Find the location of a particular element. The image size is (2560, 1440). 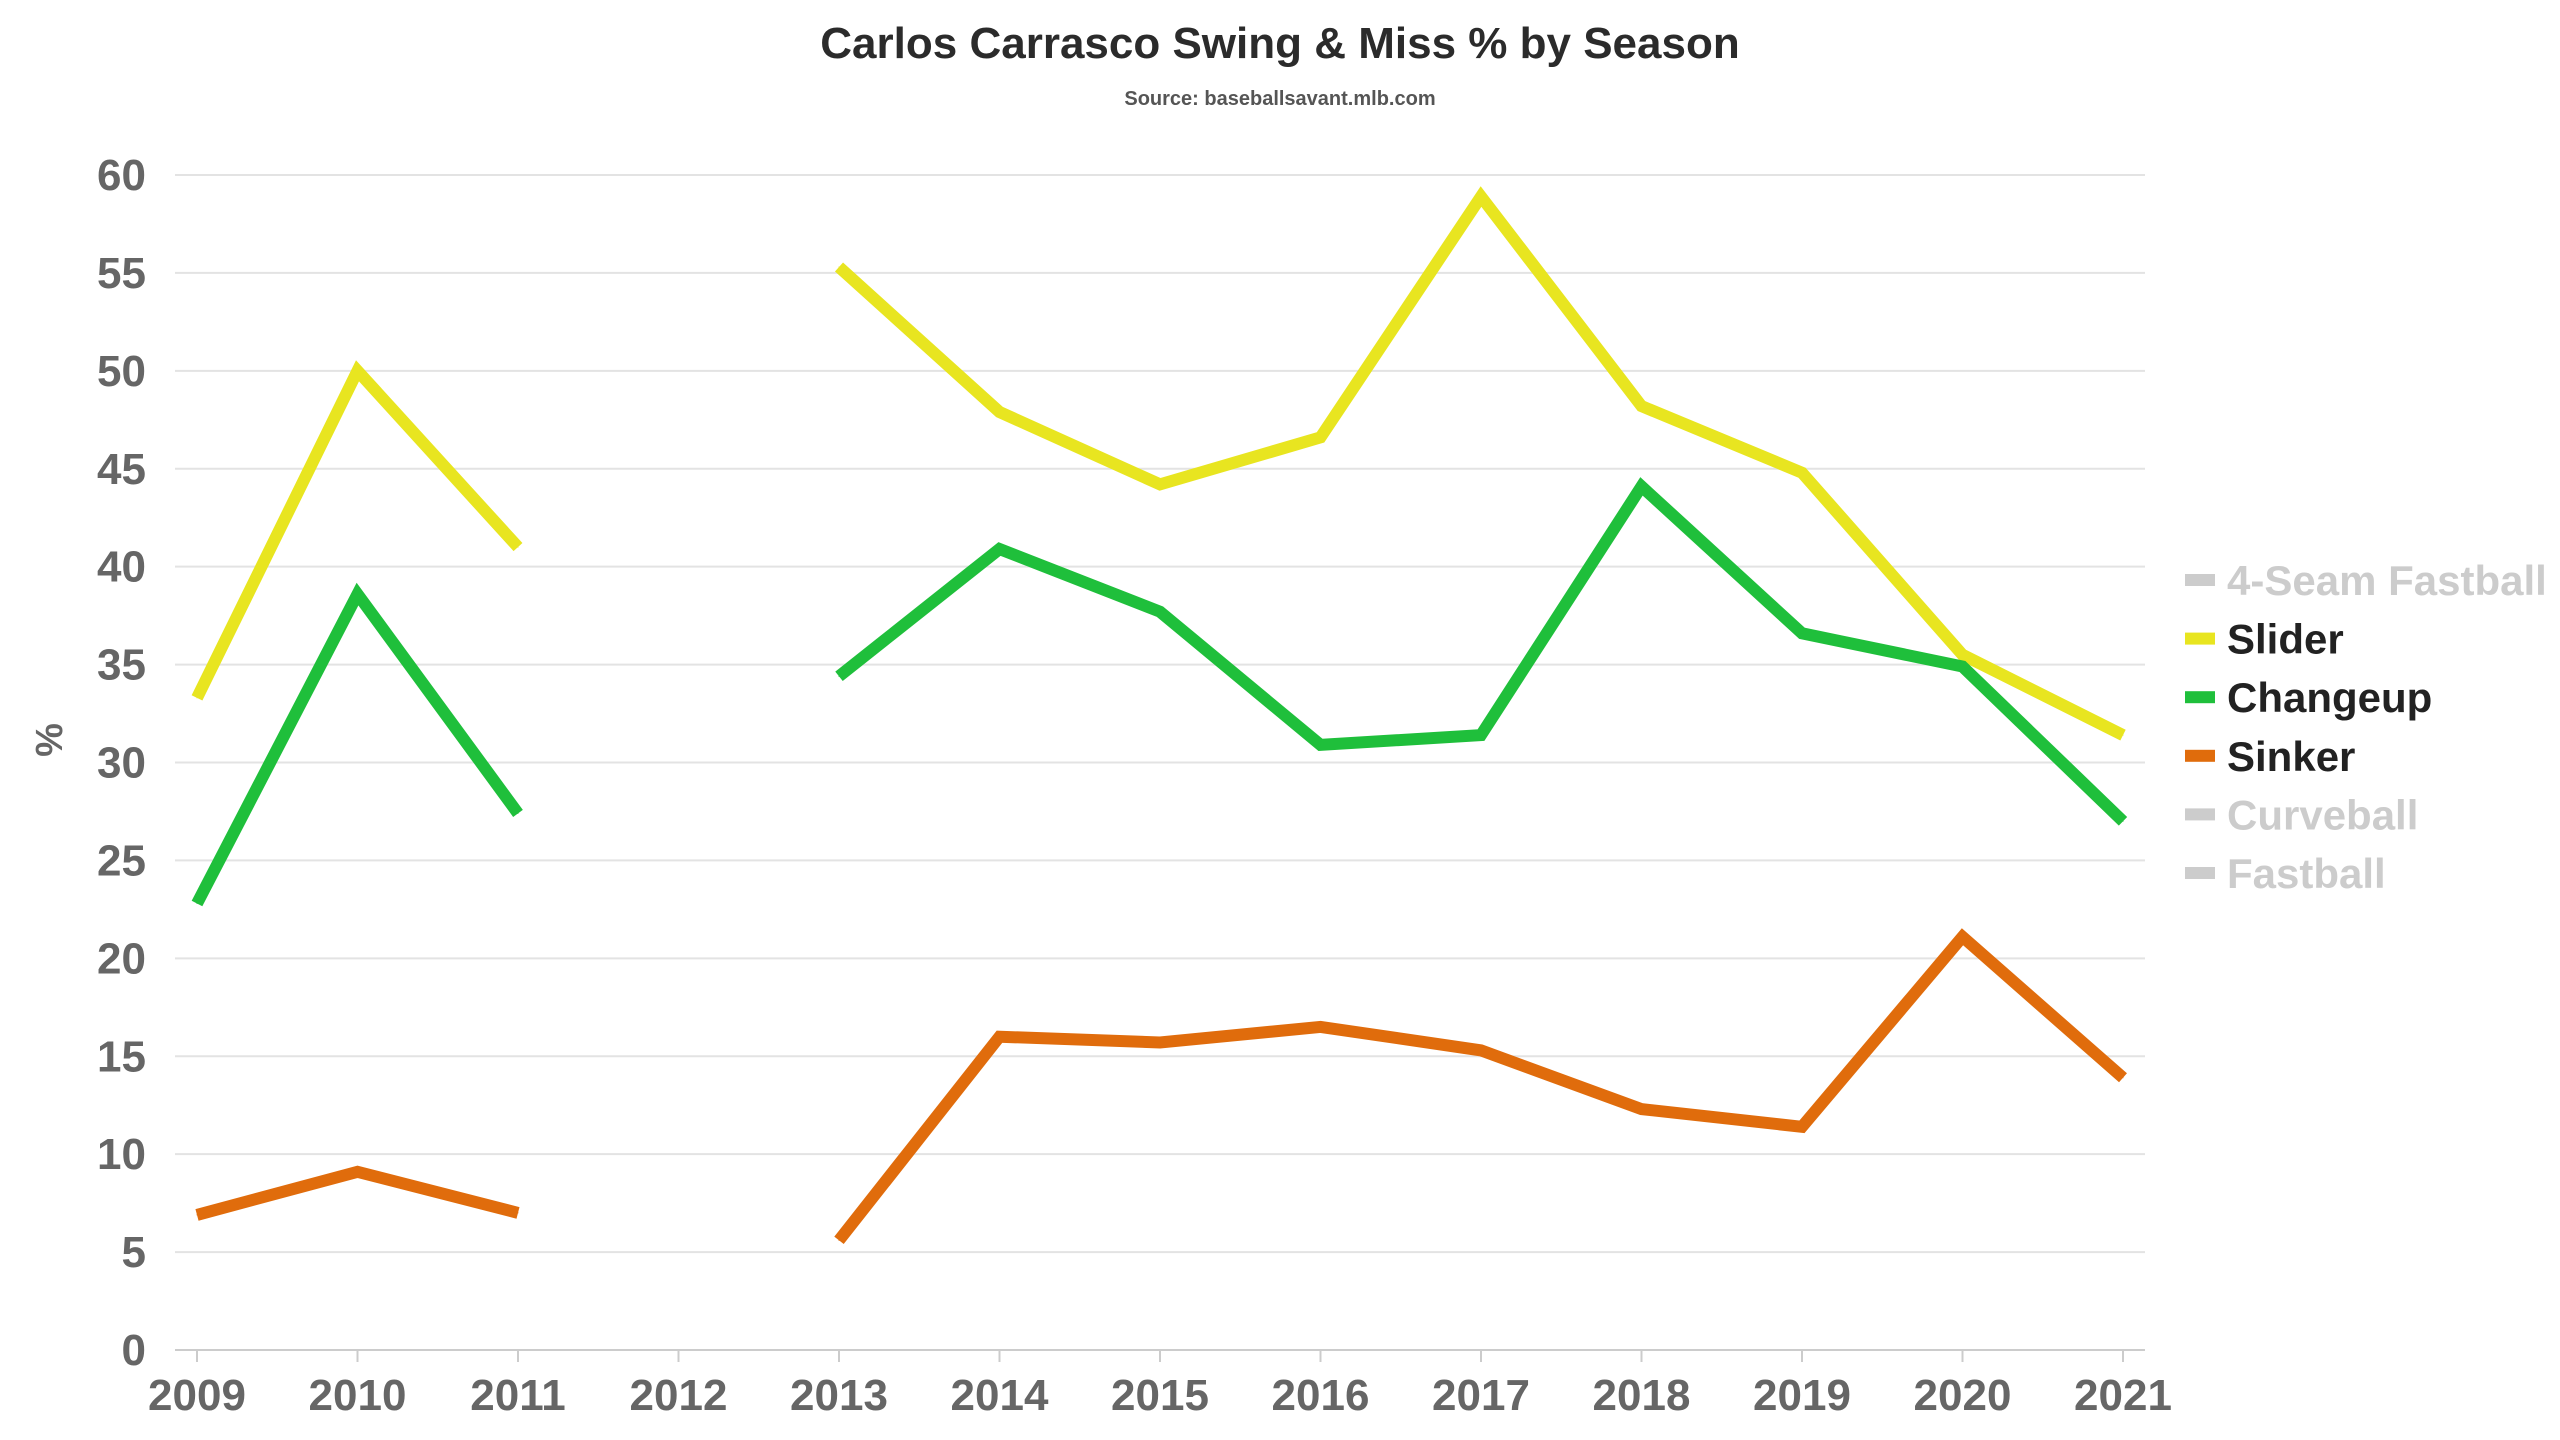

x-tick-label: 2019 is located at coordinates (1802, 1395).